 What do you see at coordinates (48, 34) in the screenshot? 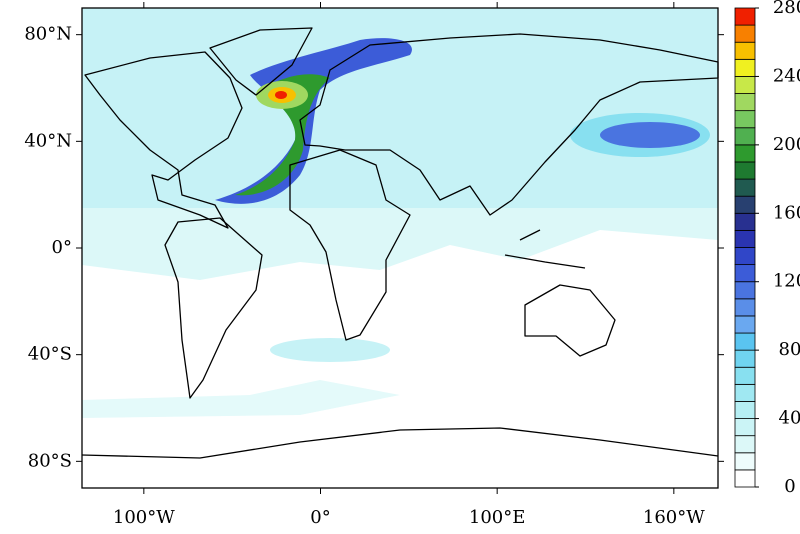
I see `lat-label: 80°N` at bounding box center [48, 34].